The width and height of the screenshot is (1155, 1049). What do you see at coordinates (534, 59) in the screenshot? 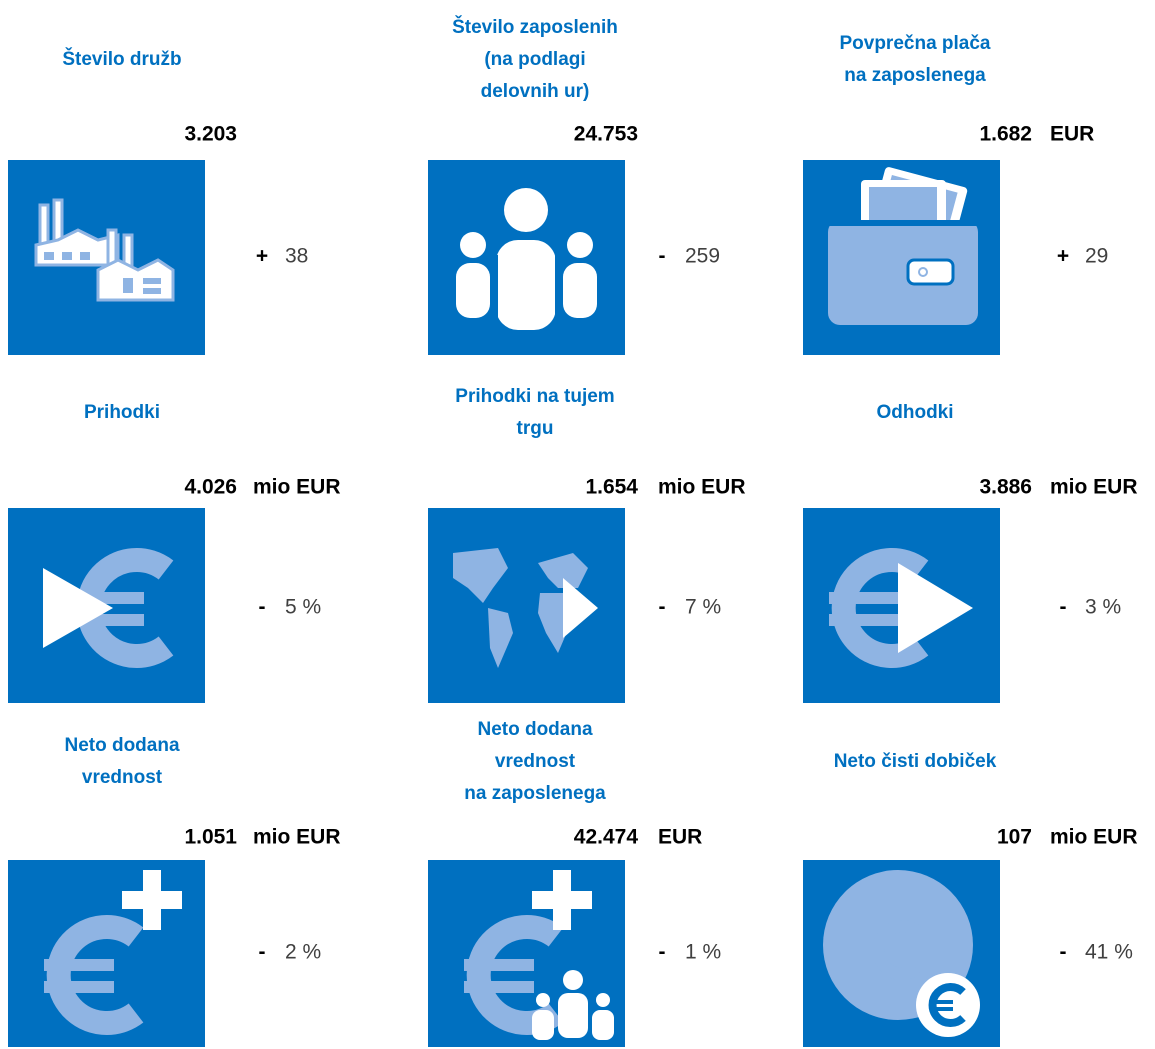
I see `tile-title: (na podlagi` at bounding box center [534, 59].